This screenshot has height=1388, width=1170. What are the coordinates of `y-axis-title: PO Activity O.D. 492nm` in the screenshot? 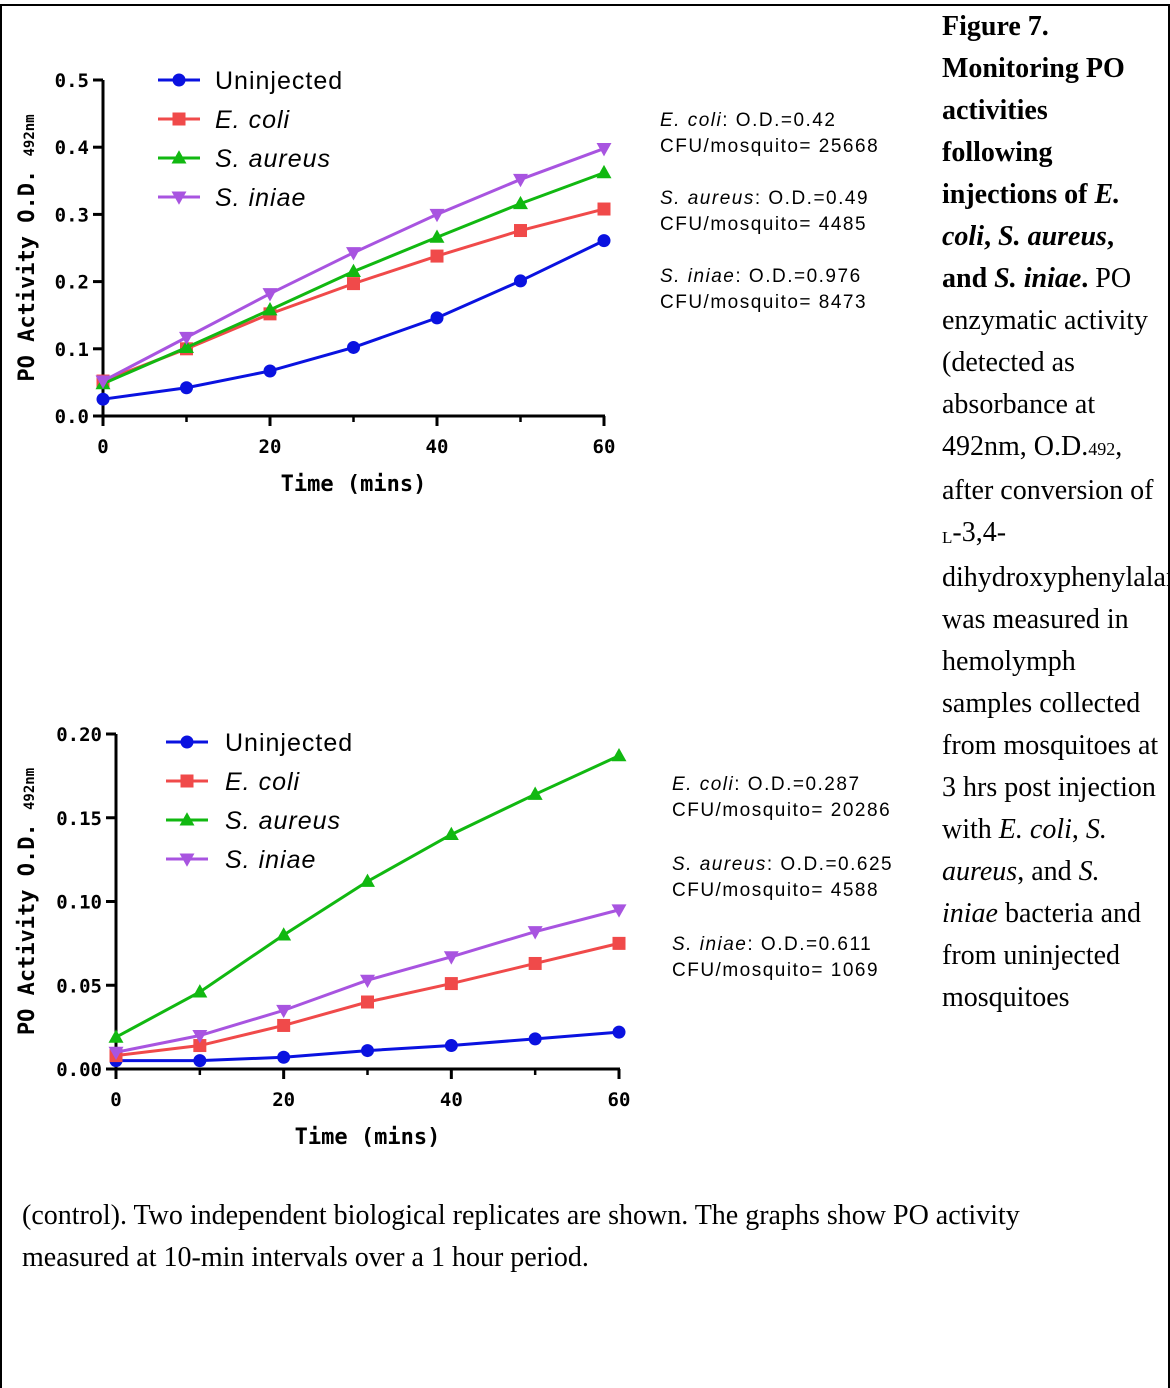 It's located at (27, 901).